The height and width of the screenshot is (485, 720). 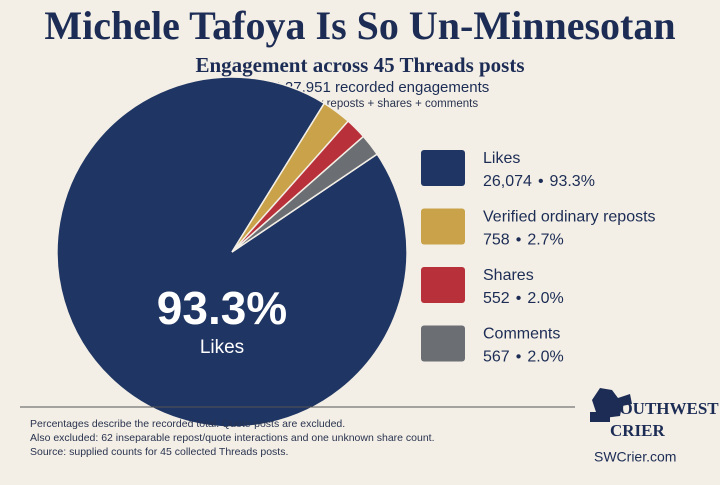 I want to click on legend-label: Verified ordinary reposts, so click(x=569, y=217).